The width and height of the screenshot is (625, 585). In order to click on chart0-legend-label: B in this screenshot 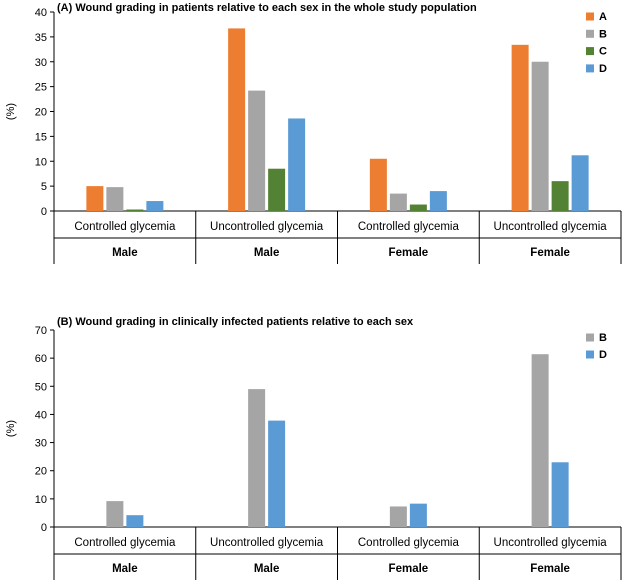, I will do `click(603, 34)`.